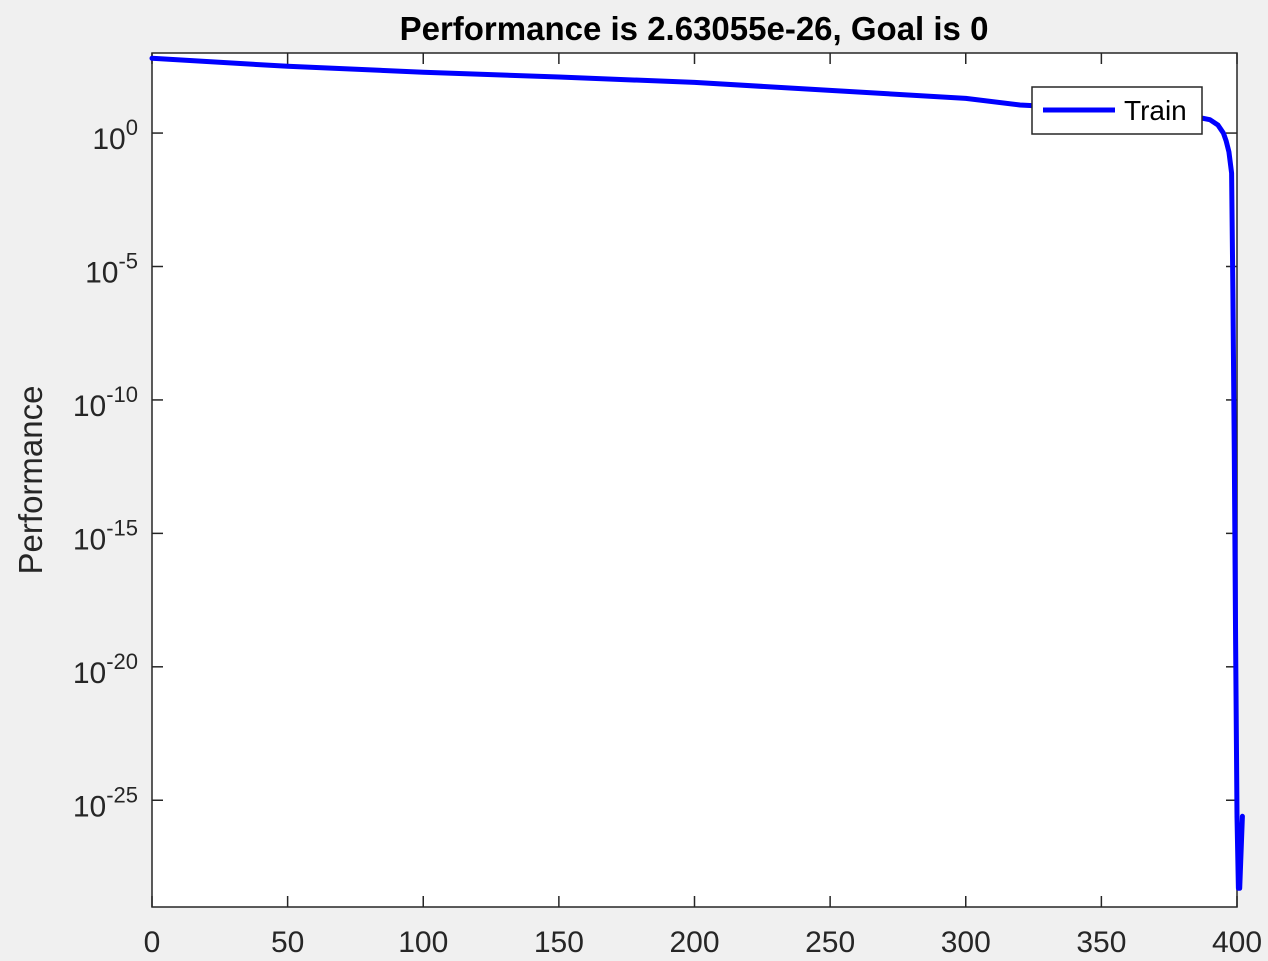 Image resolution: width=1268 pixels, height=961 pixels. What do you see at coordinates (694, 942) in the screenshot?
I see `x-tick-label: 200` at bounding box center [694, 942].